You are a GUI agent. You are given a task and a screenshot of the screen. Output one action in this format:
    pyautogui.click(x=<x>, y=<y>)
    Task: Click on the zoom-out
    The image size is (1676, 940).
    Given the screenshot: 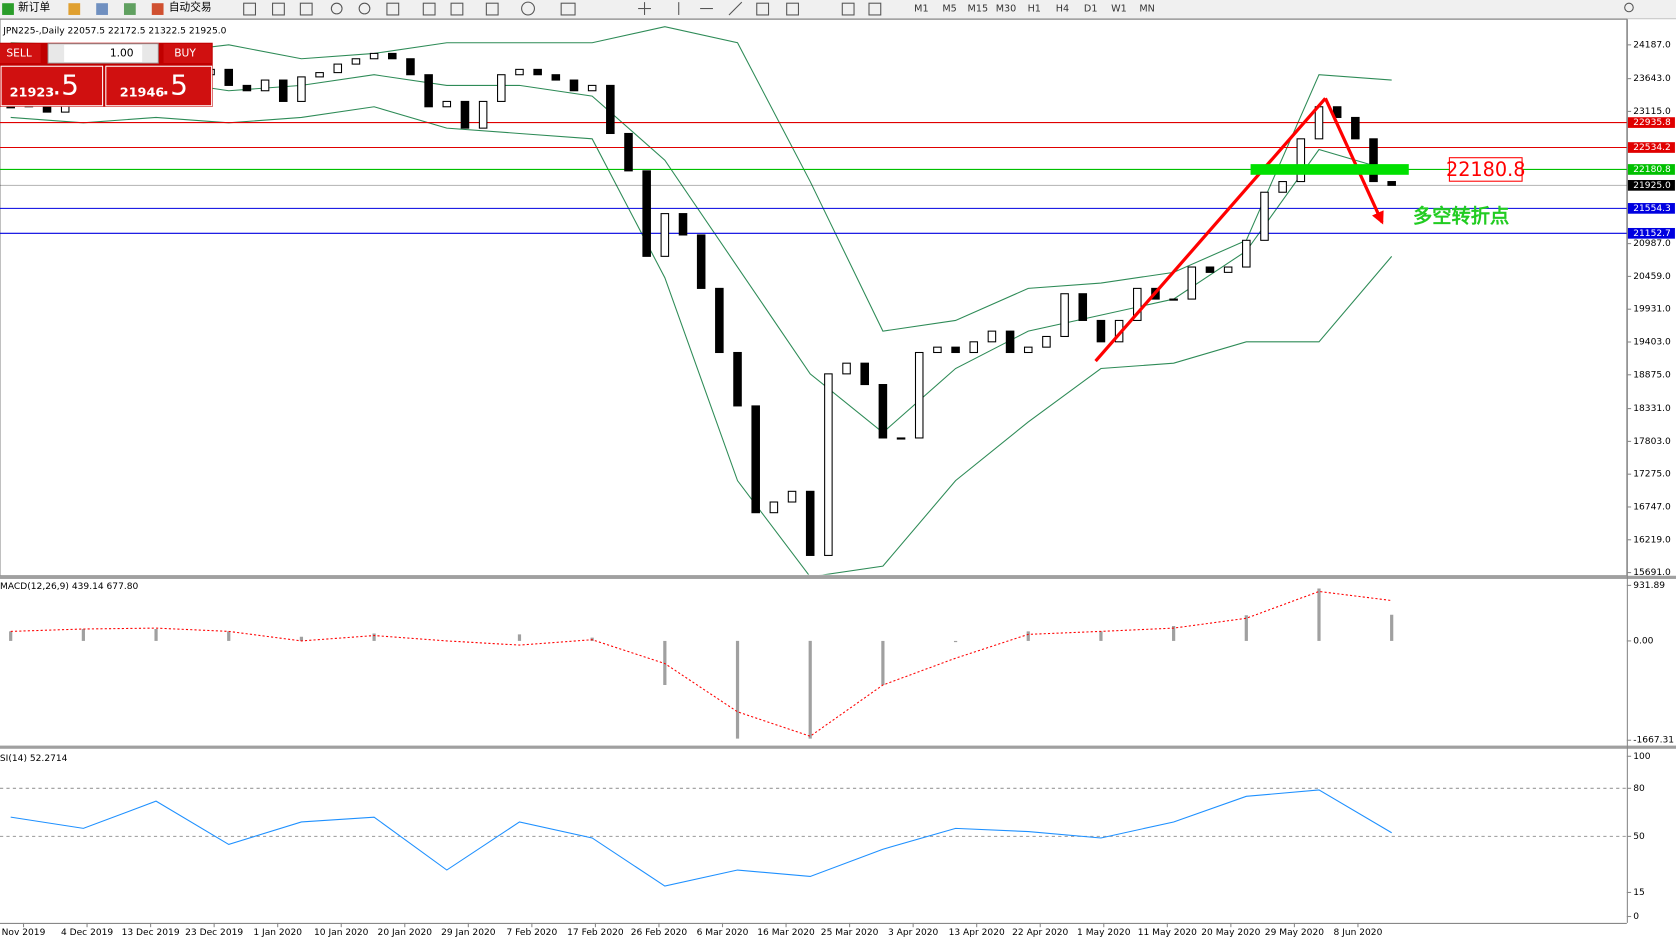 What is the action you would take?
    pyautogui.click(x=364, y=8)
    